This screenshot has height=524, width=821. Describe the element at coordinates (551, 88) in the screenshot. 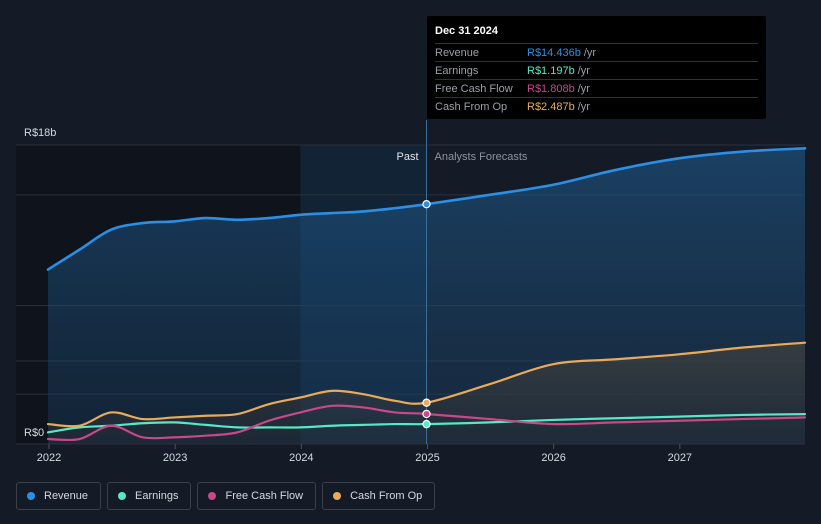

I see `tooltip-value: R$1.808b` at that location.